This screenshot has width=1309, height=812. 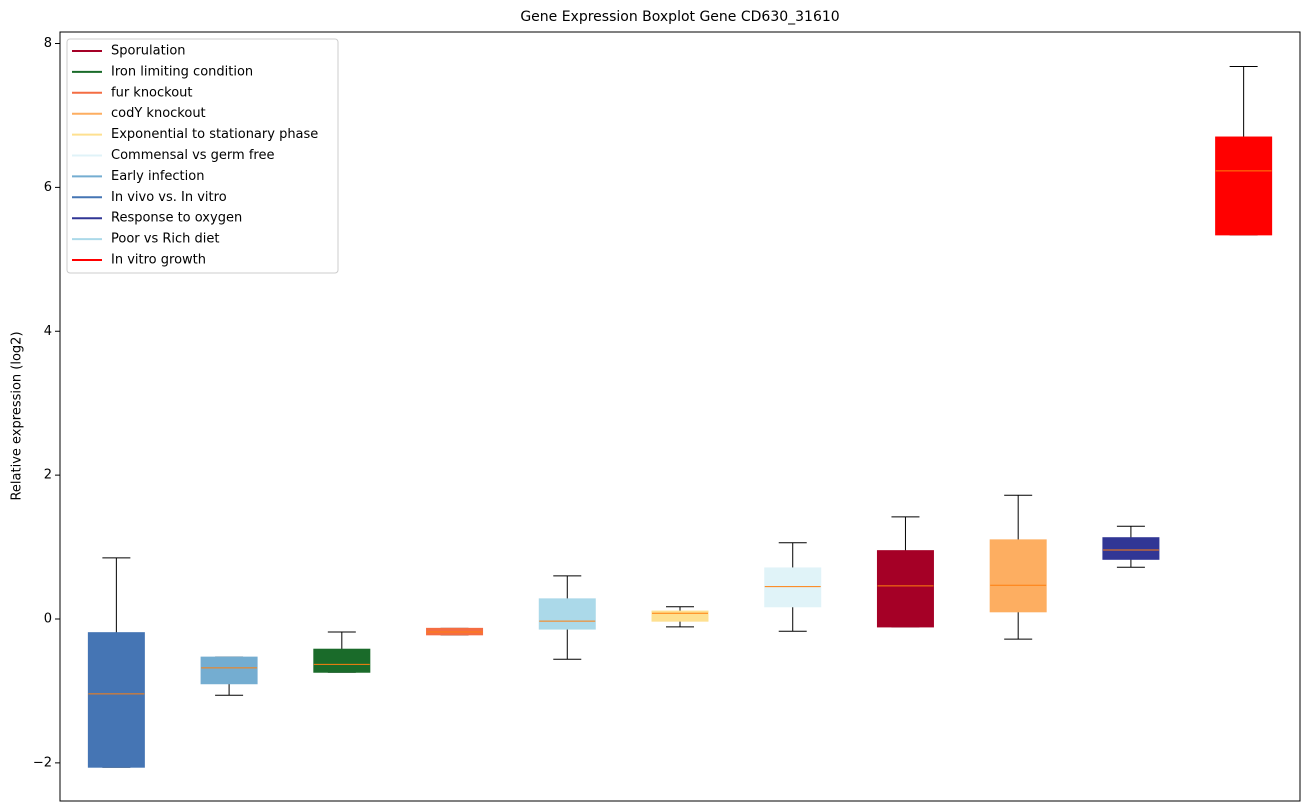 What do you see at coordinates (48, 43) in the screenshot?
I see `y-tick-label: 8` at bounding box center [48, 43].